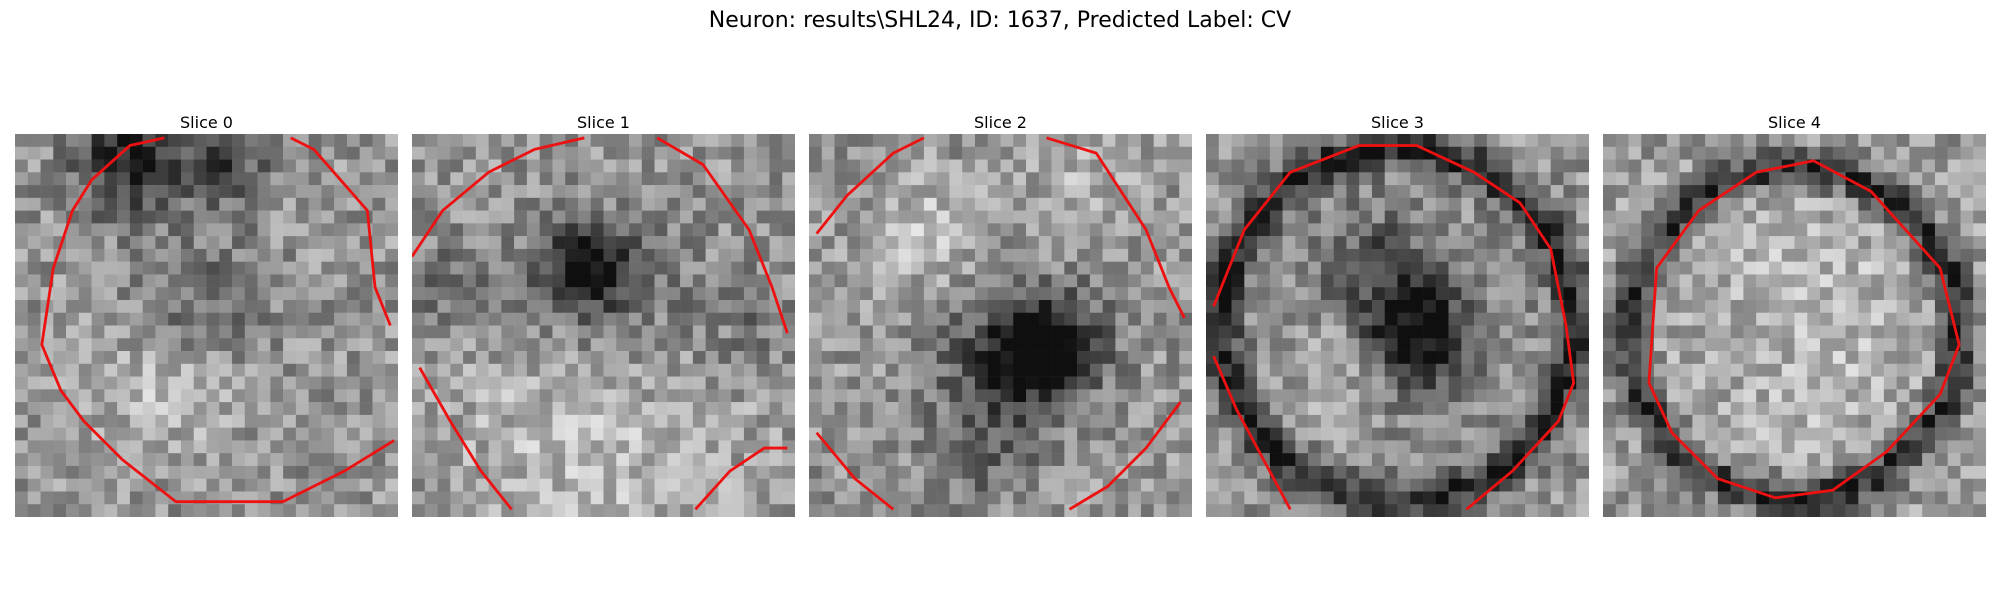  I want to click on slice-panel-4: Slice 4, so click(1794, 314).